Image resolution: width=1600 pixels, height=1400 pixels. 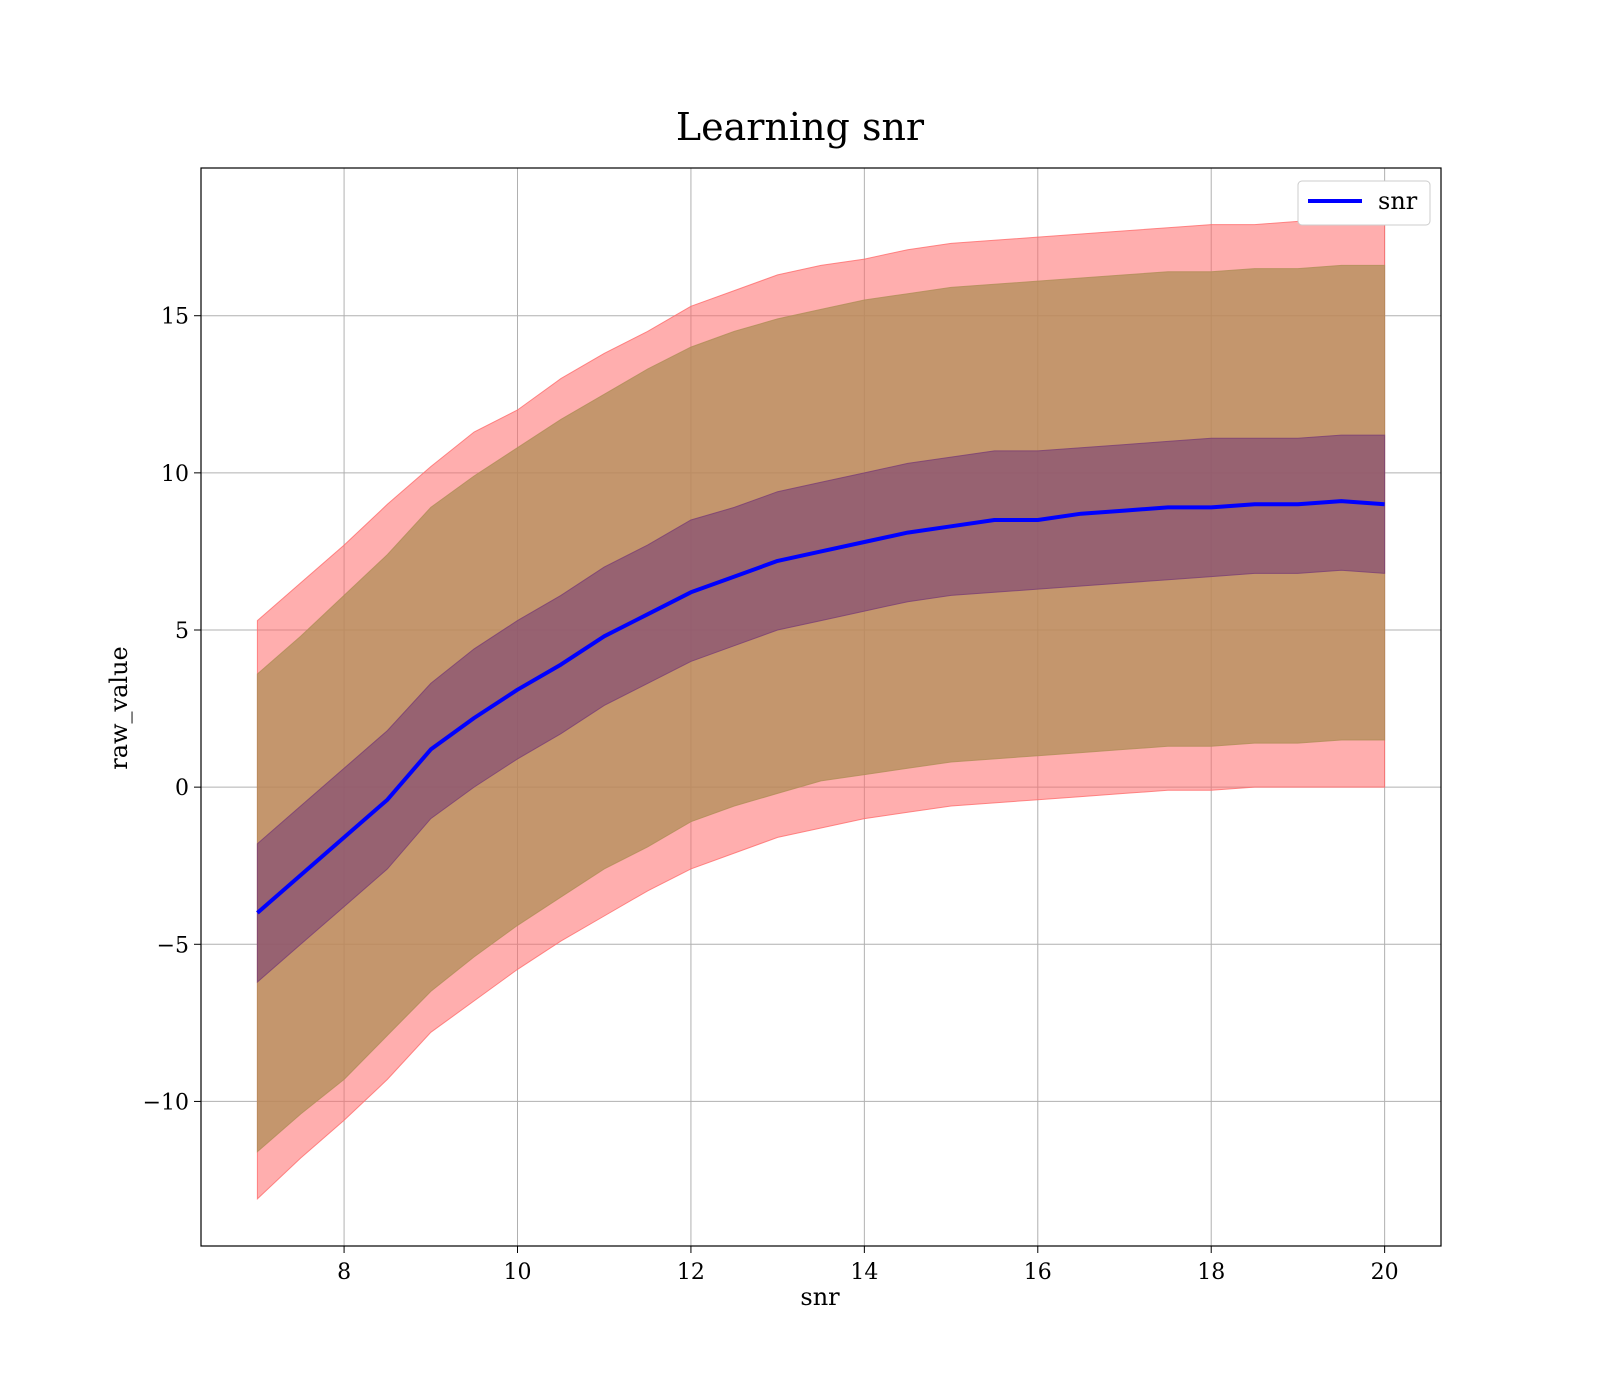 I want to click on x-axis-label: snr, so click(x=820, y=1297).